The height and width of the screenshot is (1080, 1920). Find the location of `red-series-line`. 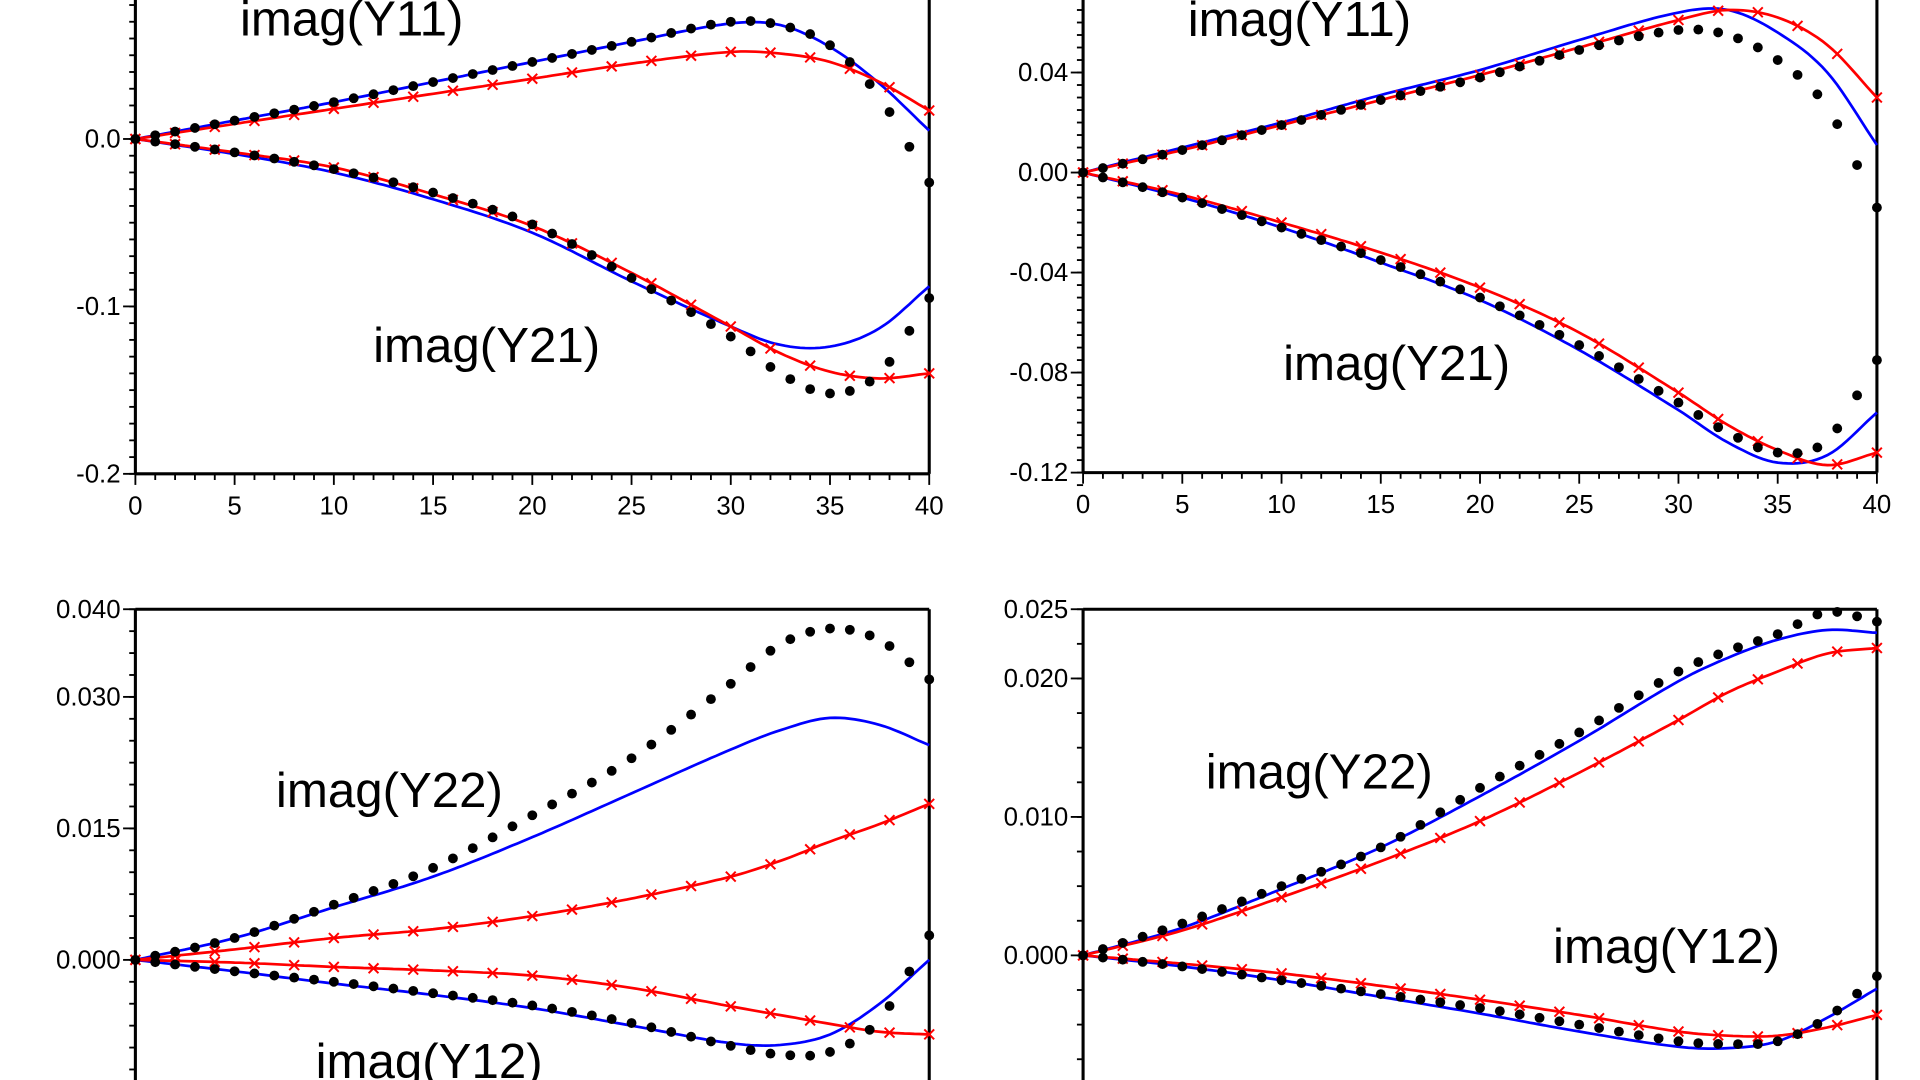

red-series-line is located at coordinates (1480, 319).